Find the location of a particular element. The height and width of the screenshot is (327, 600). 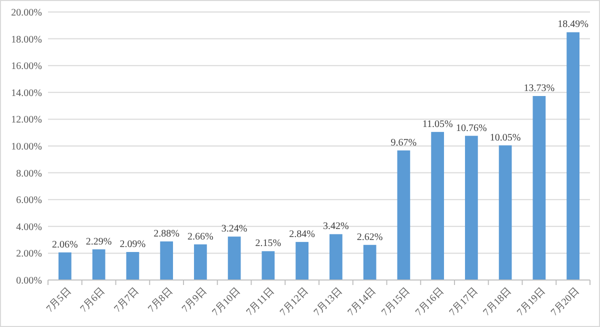

data-label: 2.09% is located at coordinates (133, 244).